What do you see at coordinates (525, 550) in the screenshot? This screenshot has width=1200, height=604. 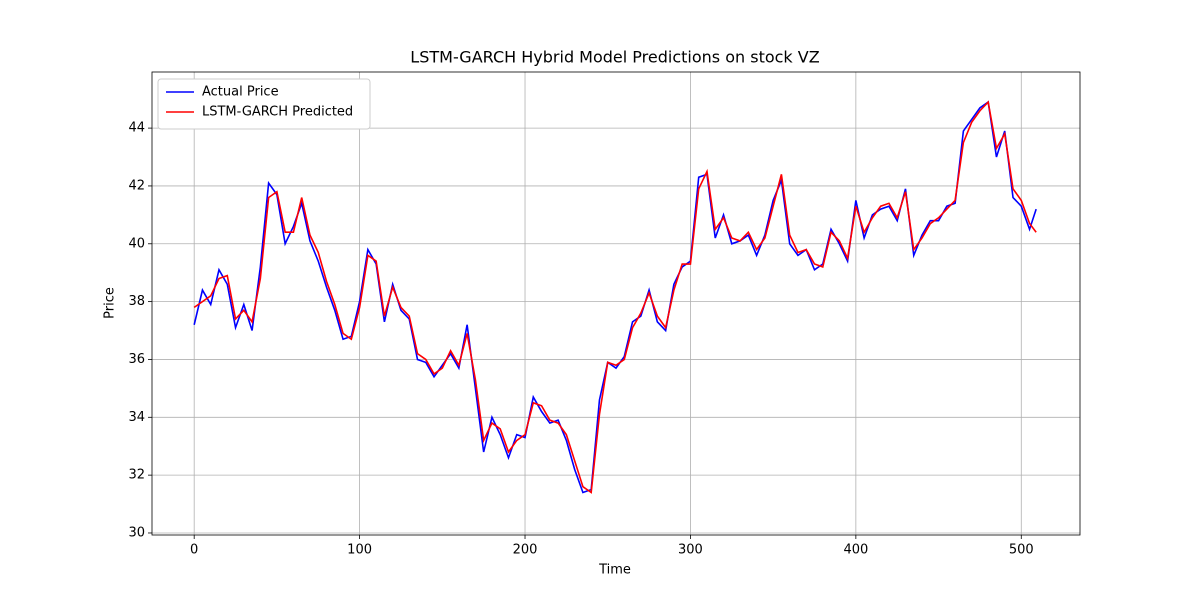 I see `x-tick-label: 200` at bounding box center [525, 550].